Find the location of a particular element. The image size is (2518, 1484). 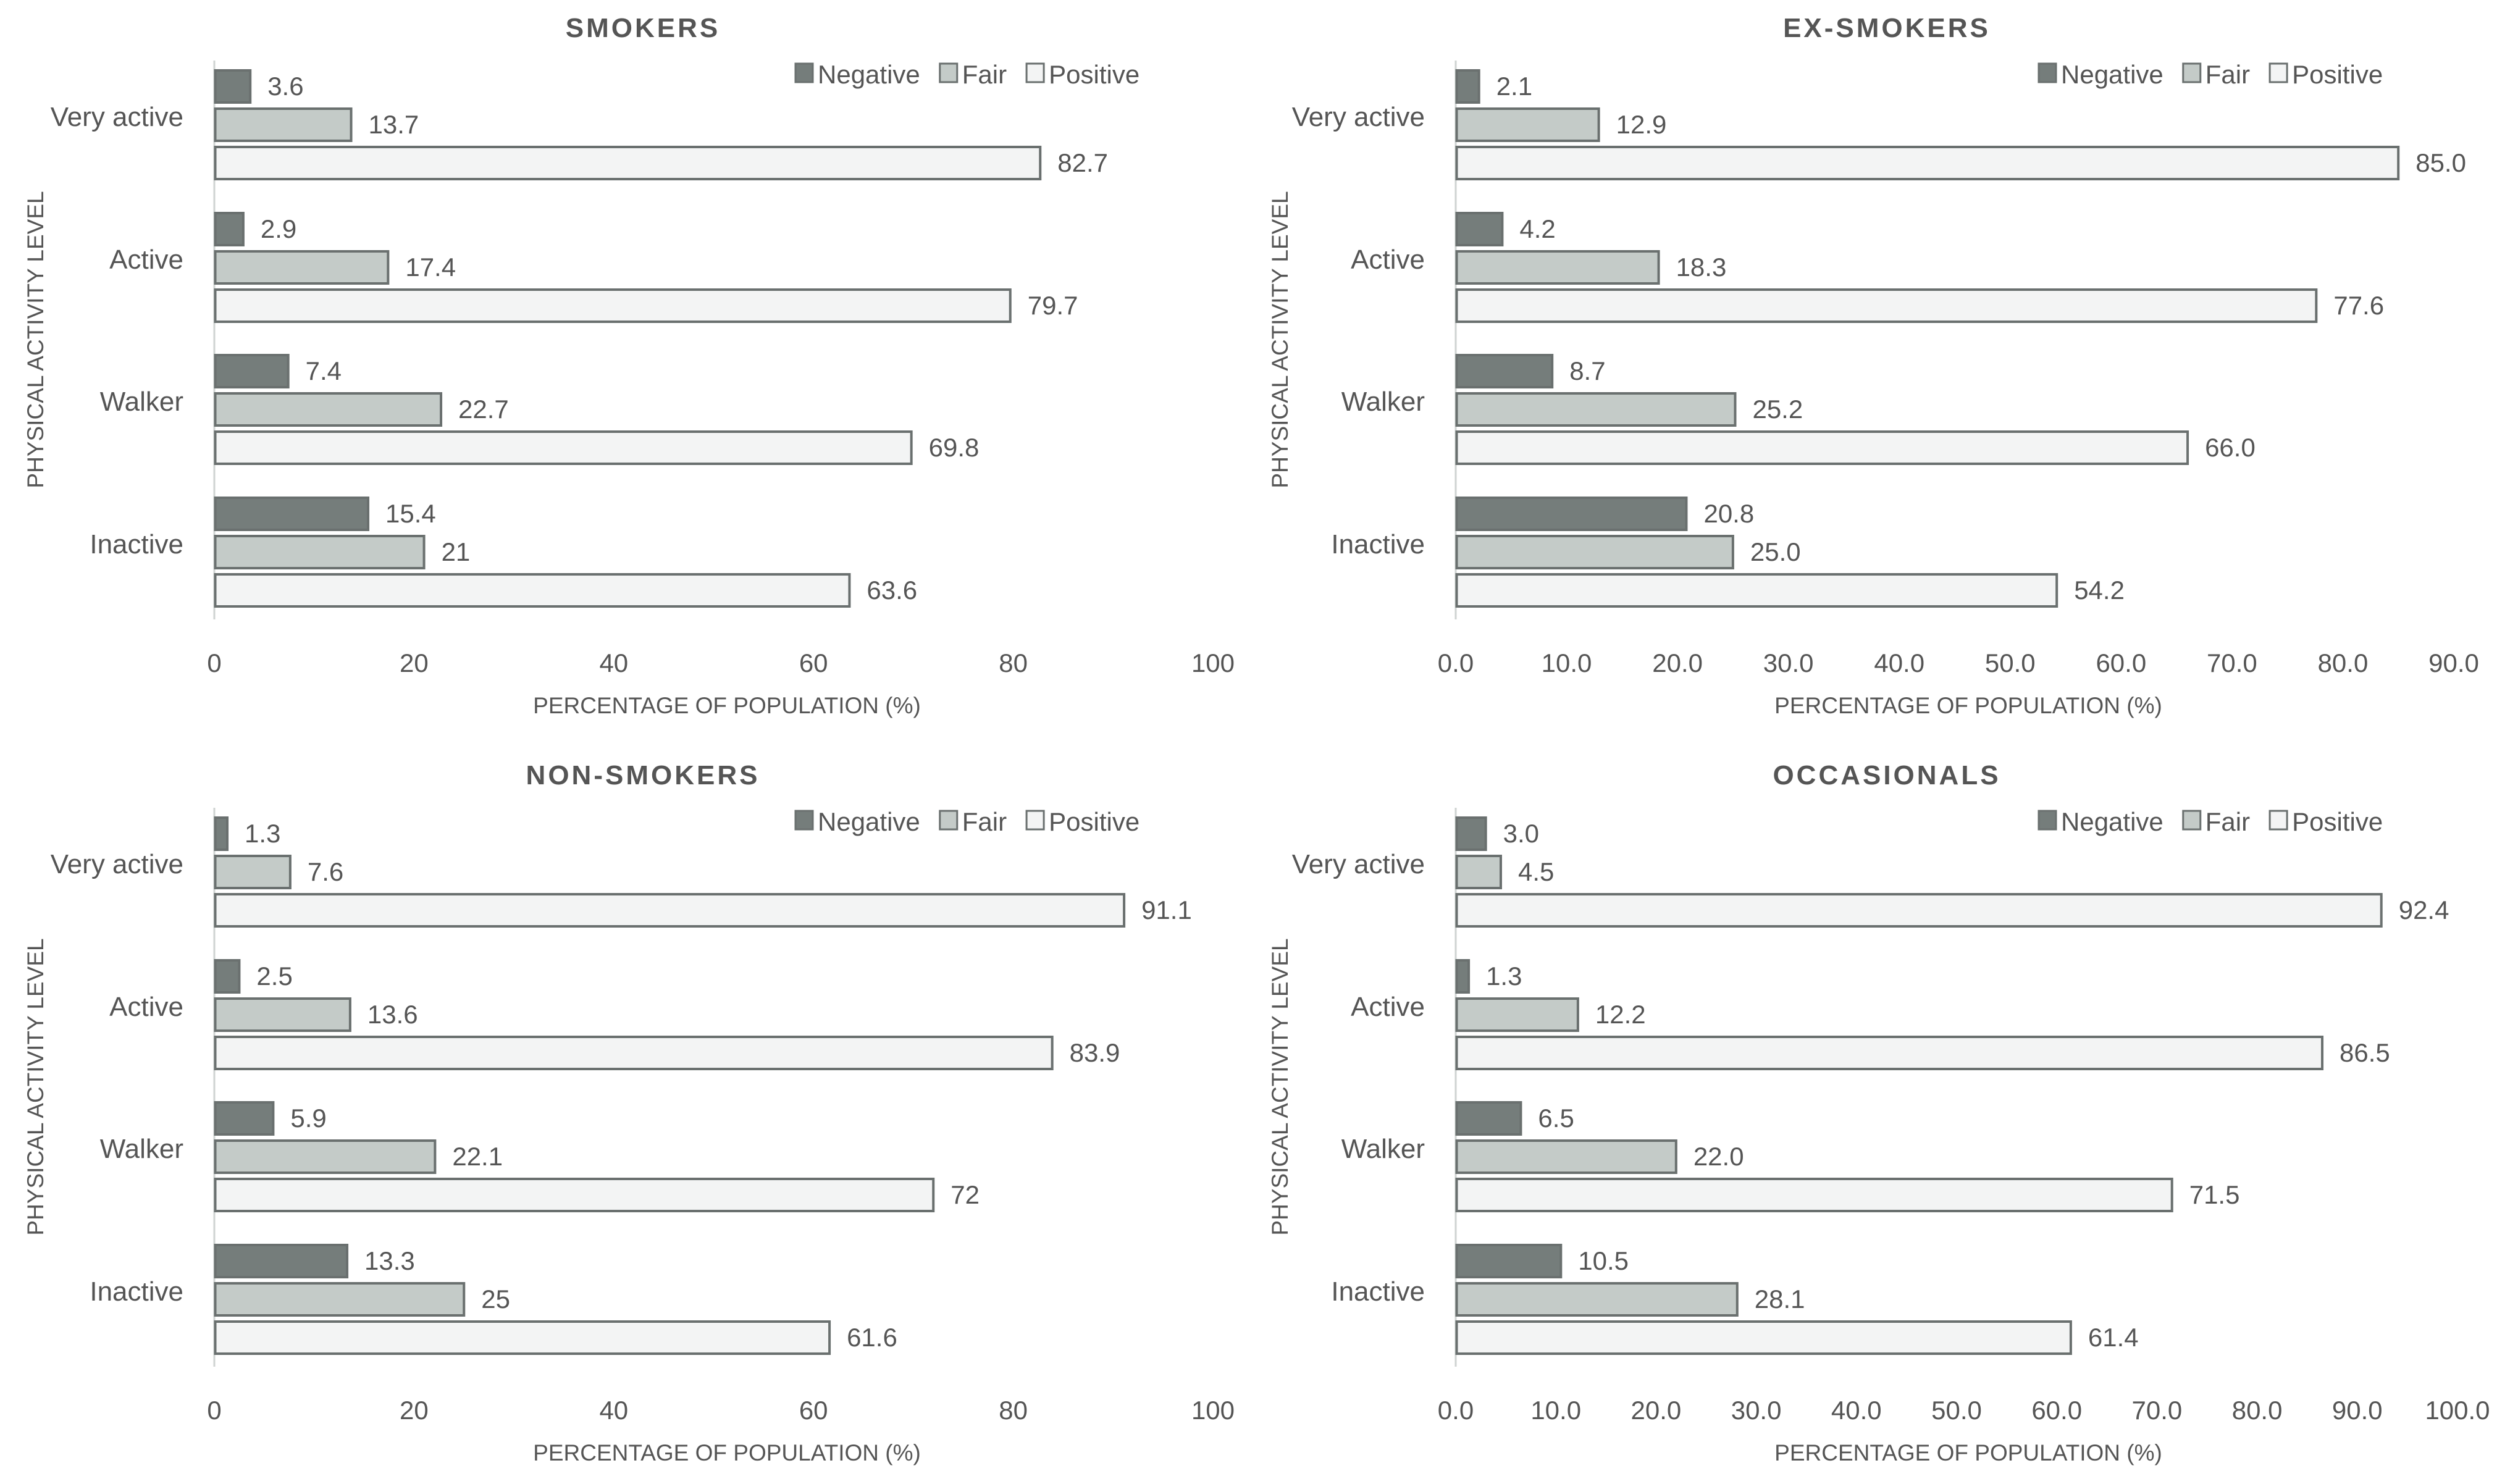

x-tick-label: 80 is located at coordinates (1014, 662).